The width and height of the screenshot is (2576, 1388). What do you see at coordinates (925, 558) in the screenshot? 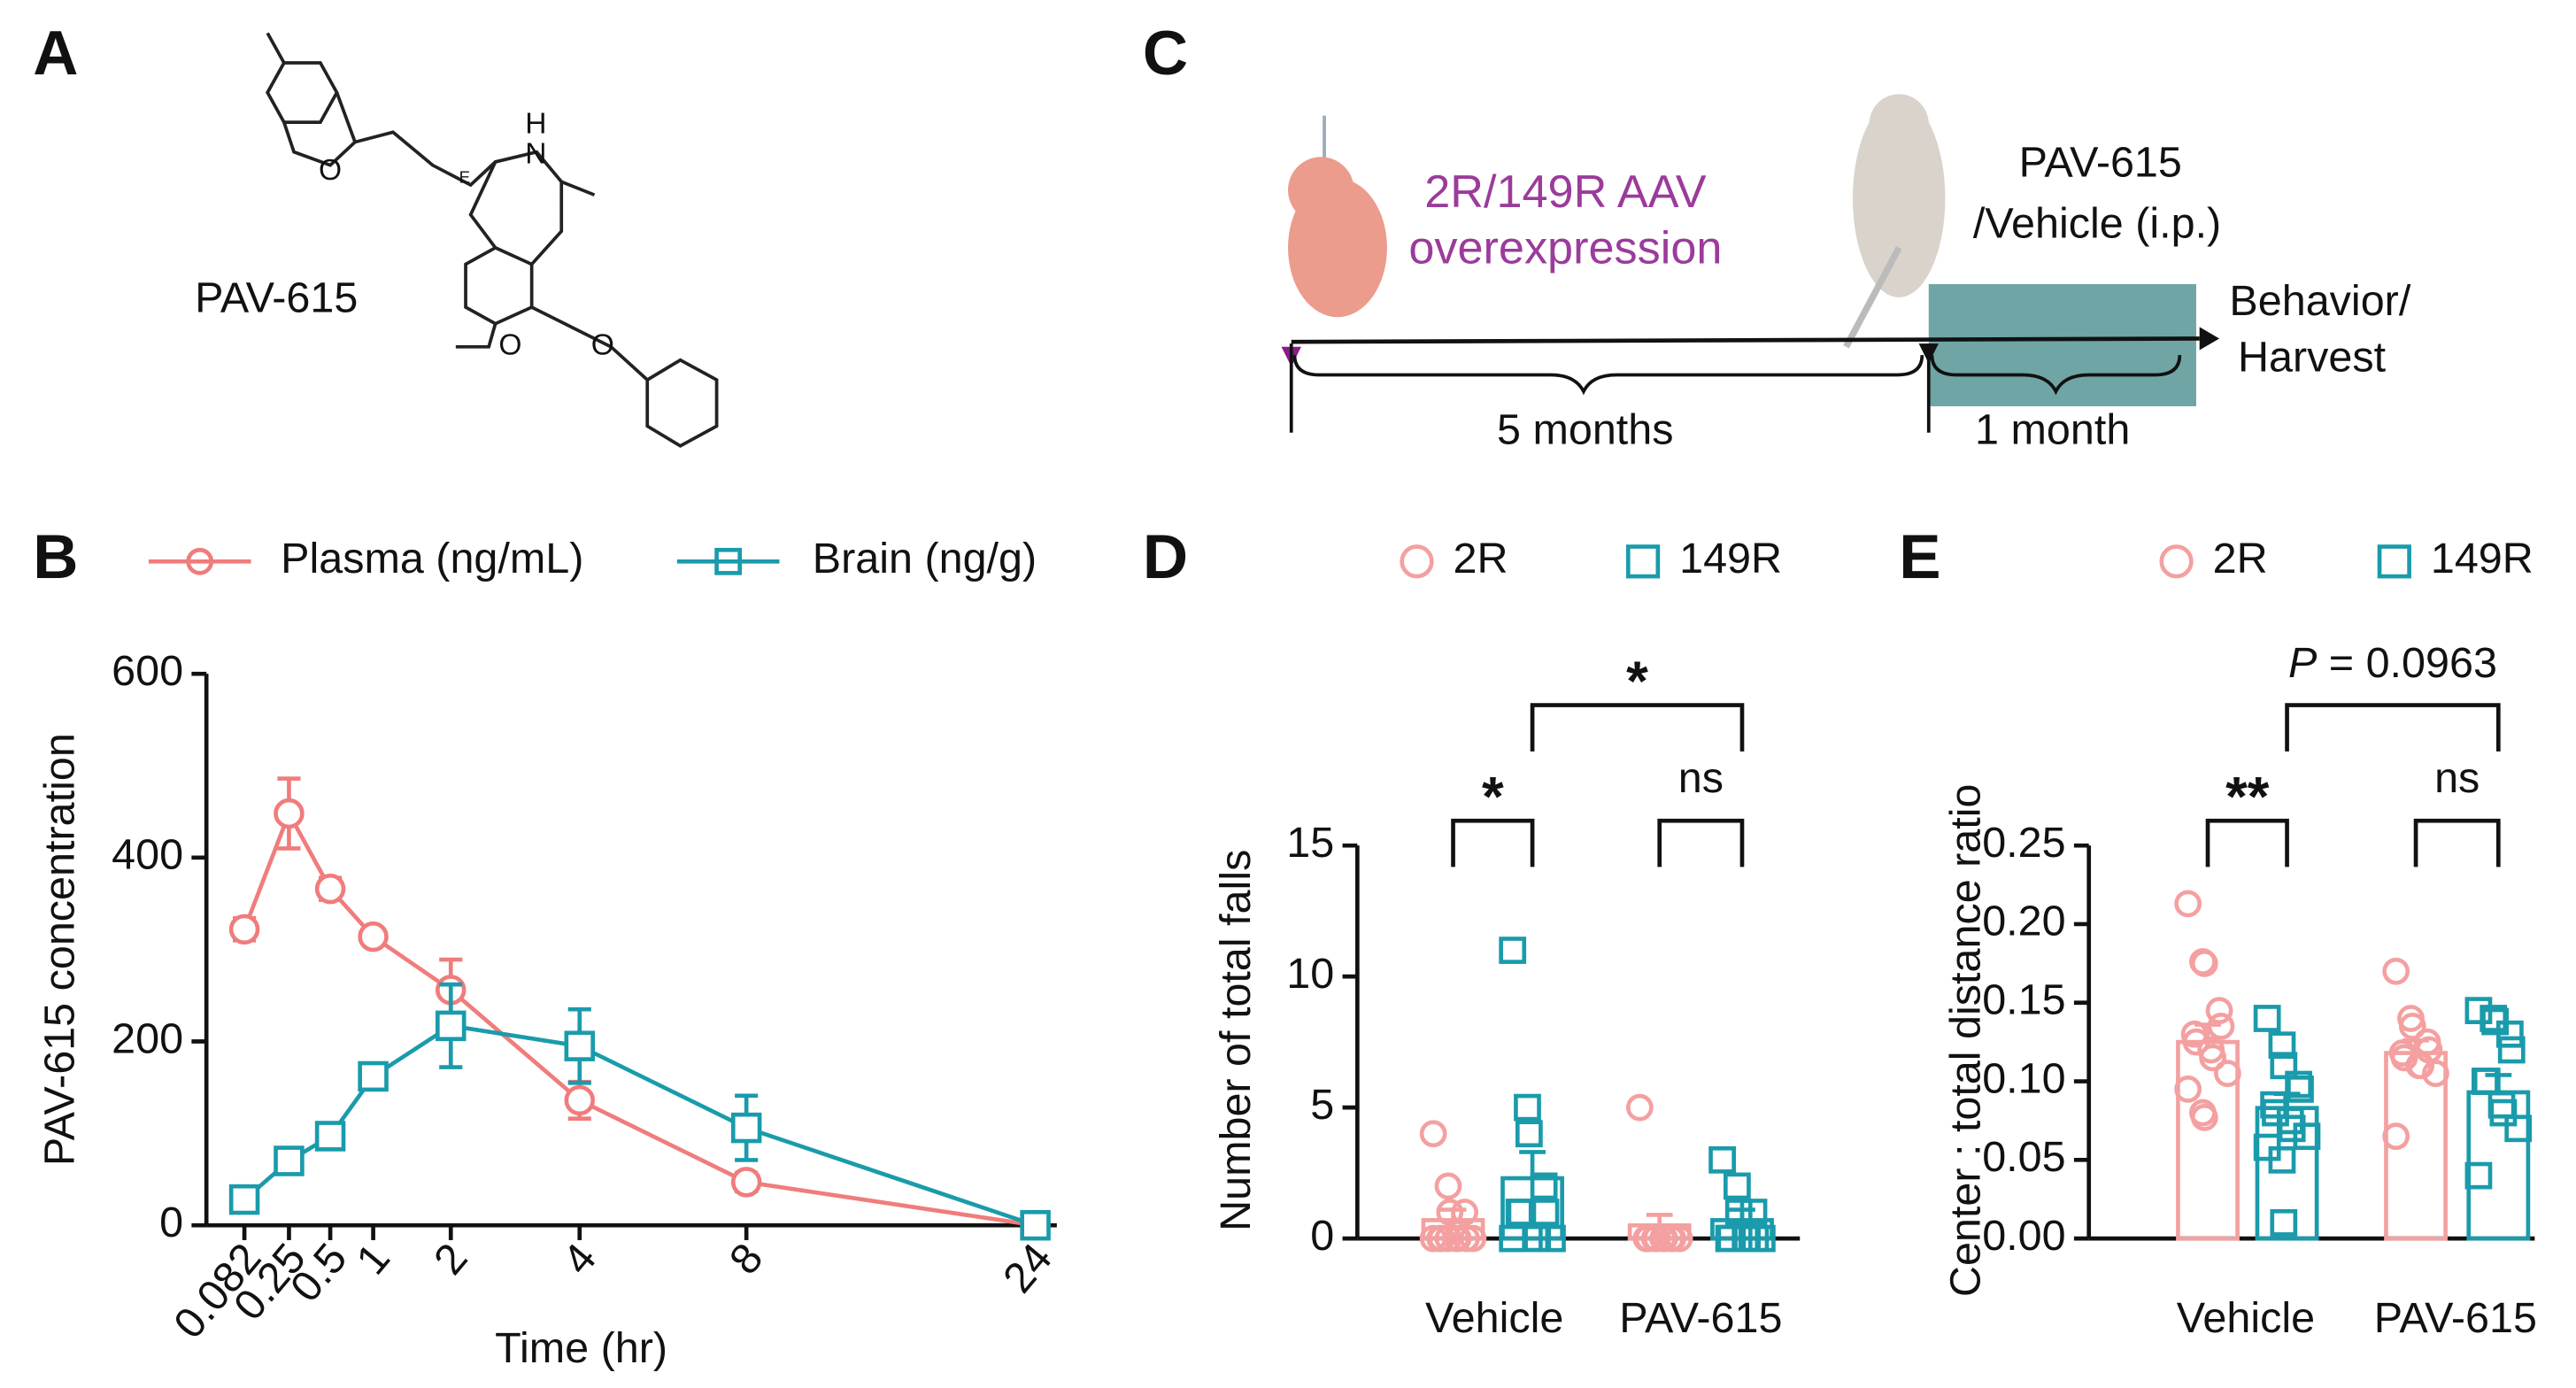
I see `legend-label: Brain (ng/g)` at bounding box center [925, 558].